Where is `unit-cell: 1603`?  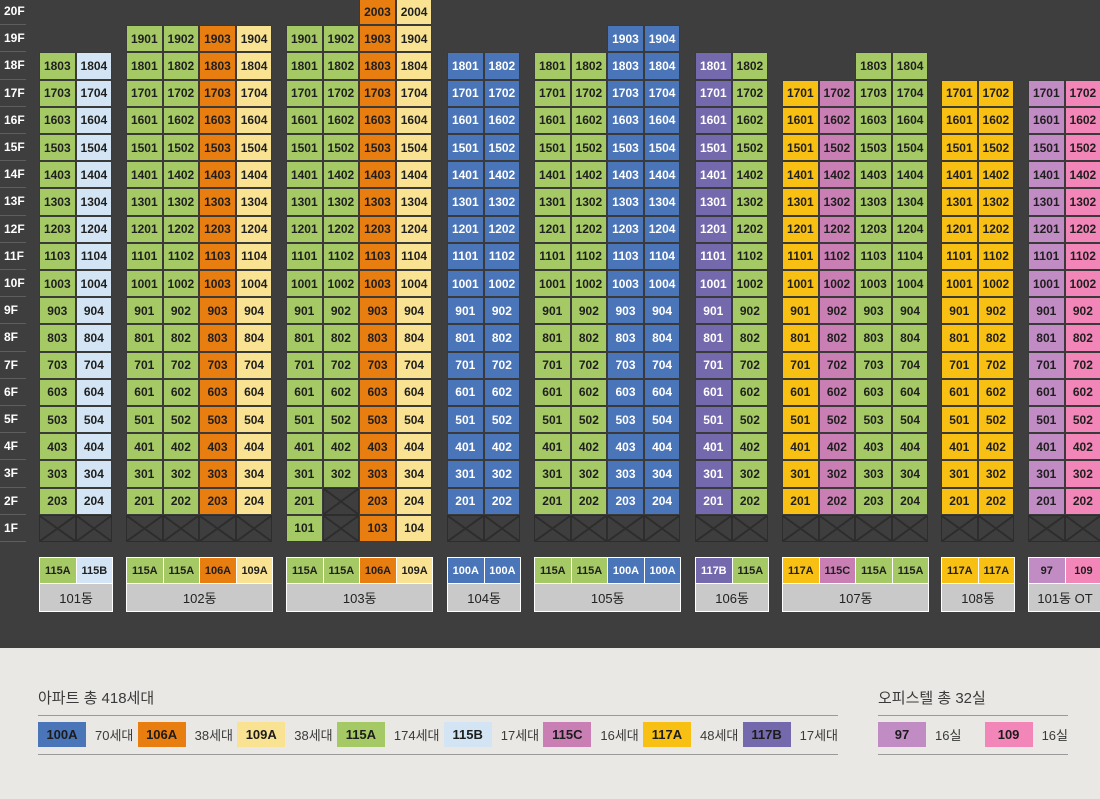
unit-cell: 1603 is located at coordinates (377, 120).